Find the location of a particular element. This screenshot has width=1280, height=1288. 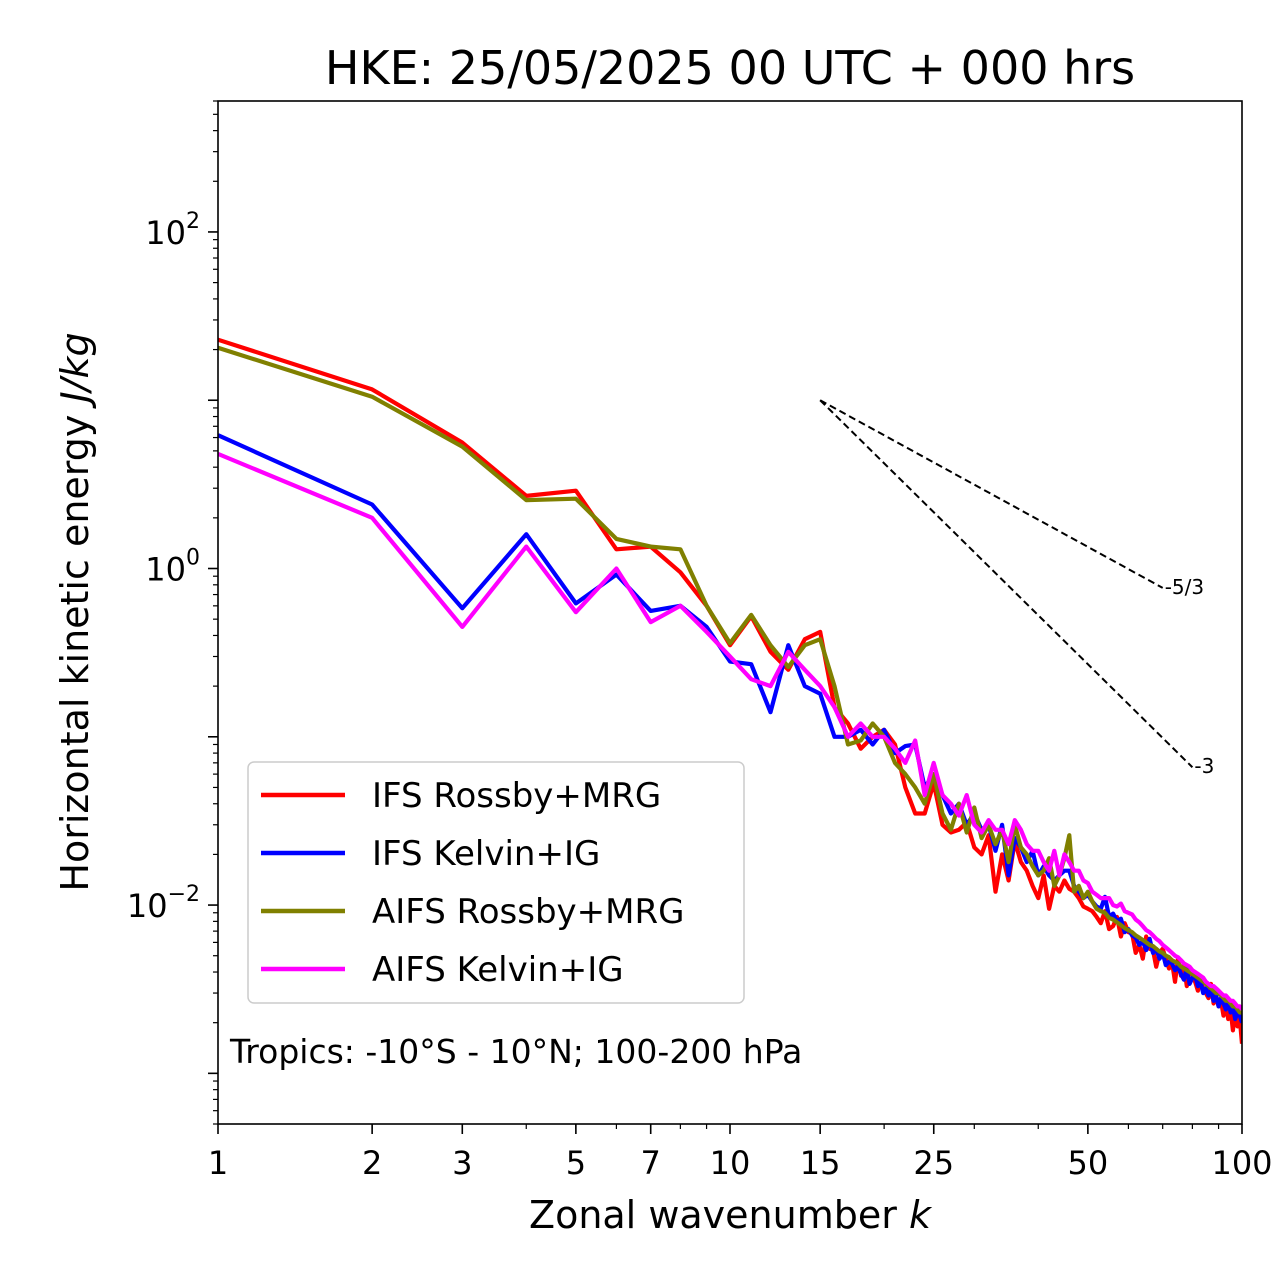

slope-label-2: -3 is located at coordinates (1204, 766).